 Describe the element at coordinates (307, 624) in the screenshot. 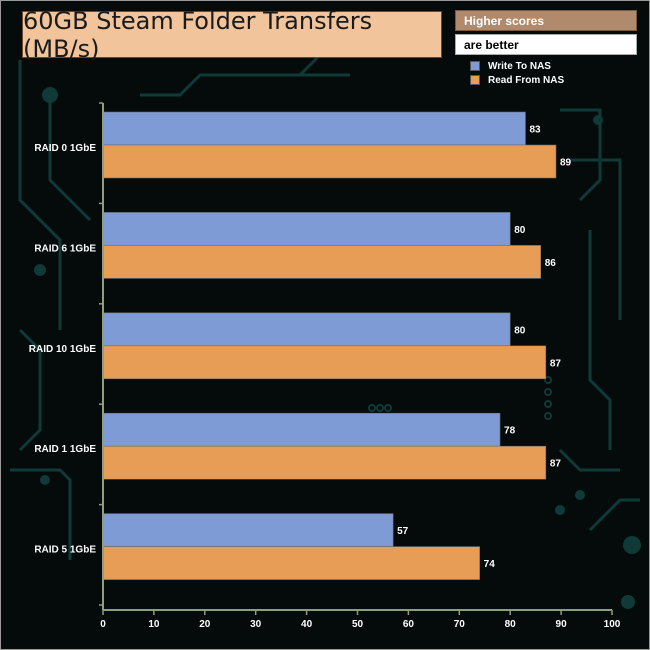

I see `x-tick-label: 40` at that location.